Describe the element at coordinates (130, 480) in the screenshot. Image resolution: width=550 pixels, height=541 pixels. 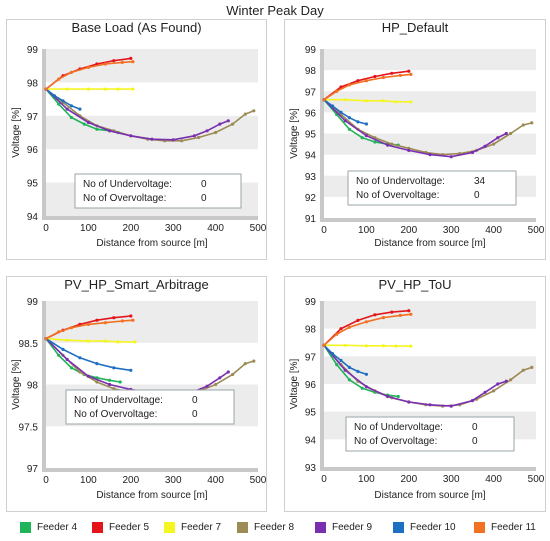
I see `x-tick-label: 200` at that location.